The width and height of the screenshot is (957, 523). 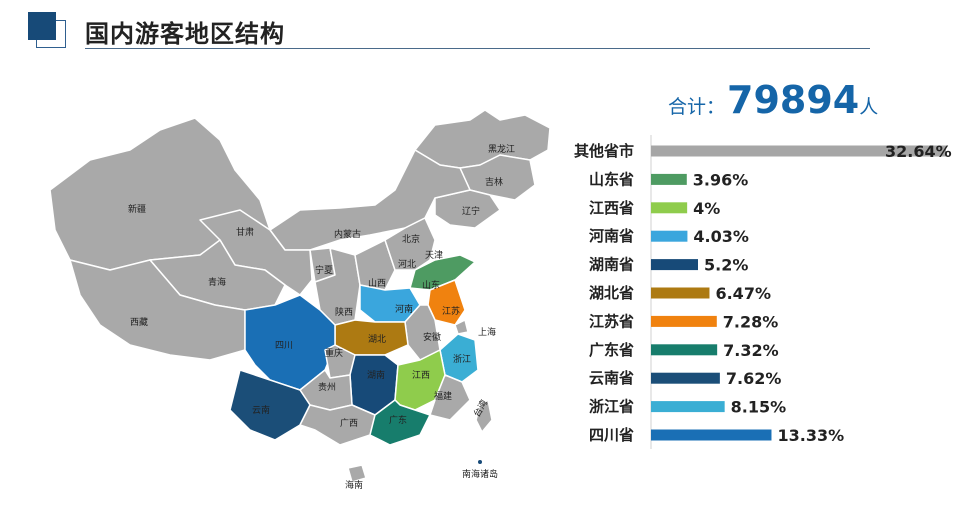 What do you see at coordinates (334, 353) in the screenshot?
I see `label-chongqing: 重庆` at bounding box center [334, 353].